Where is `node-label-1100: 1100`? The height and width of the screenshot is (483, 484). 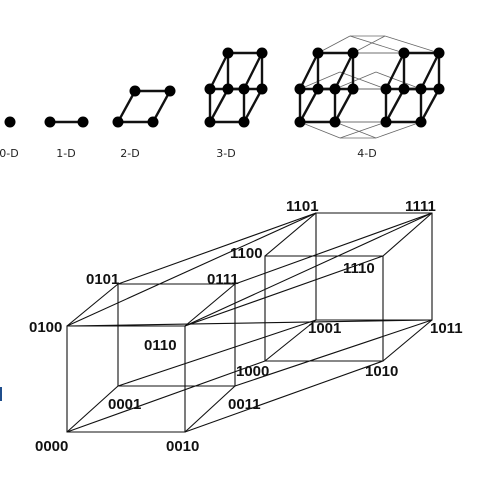 node-label-1100: 1100 is located at coordinates (246, 253).